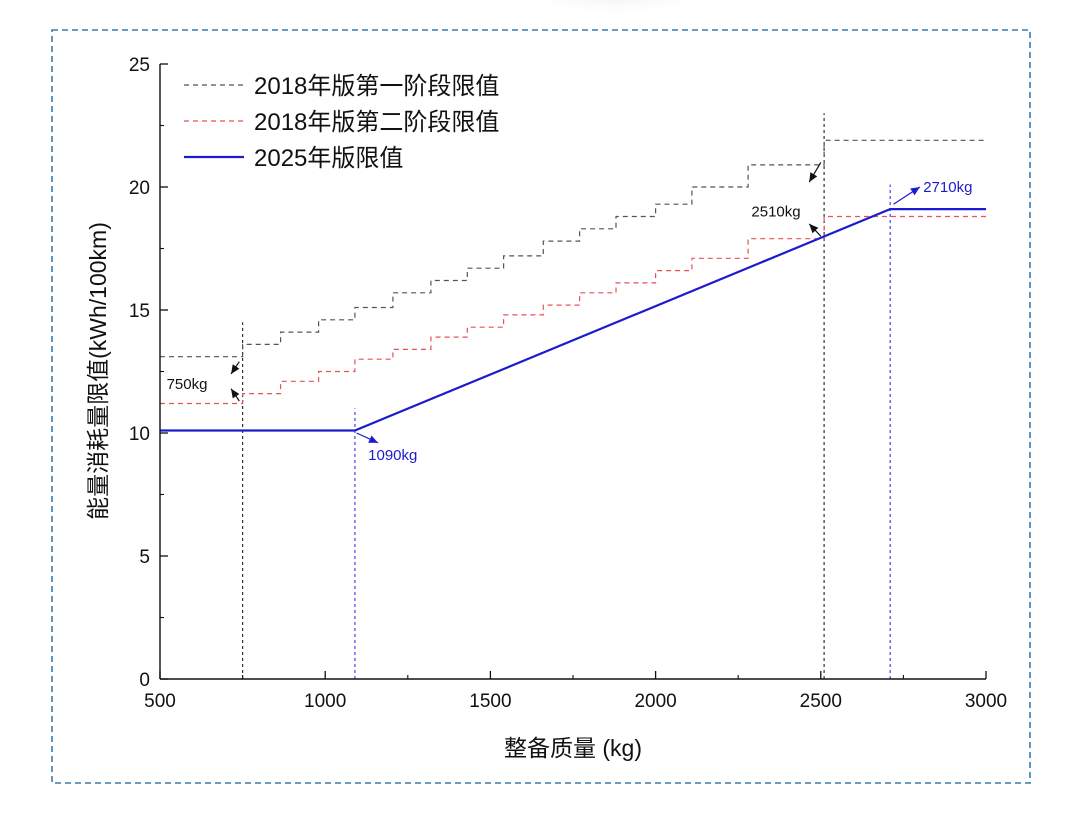  Describe the element at coordinates (187, 384) in the screenshot. I see `annotation-label: 750kg` at that location.